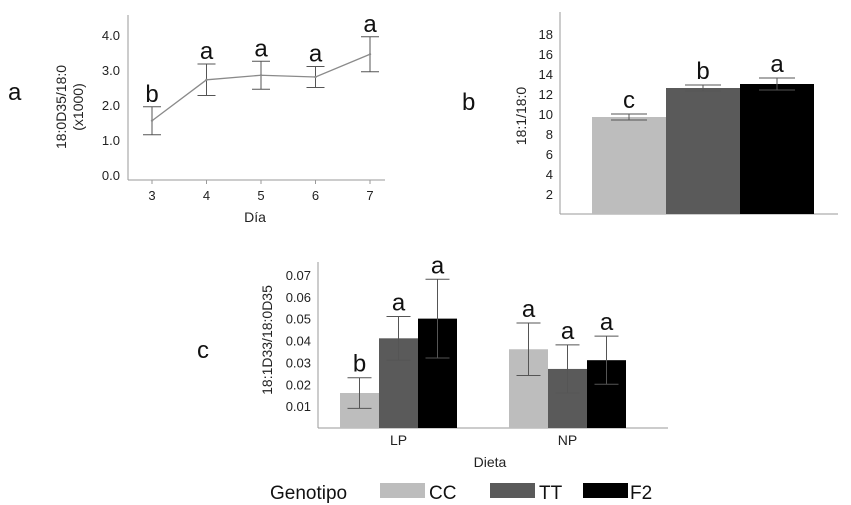 The image size is (851, 505). Describe the element at coordinates (546, 114) in the screenshot. I see `chart-b-ytick-label: 10` at that location.